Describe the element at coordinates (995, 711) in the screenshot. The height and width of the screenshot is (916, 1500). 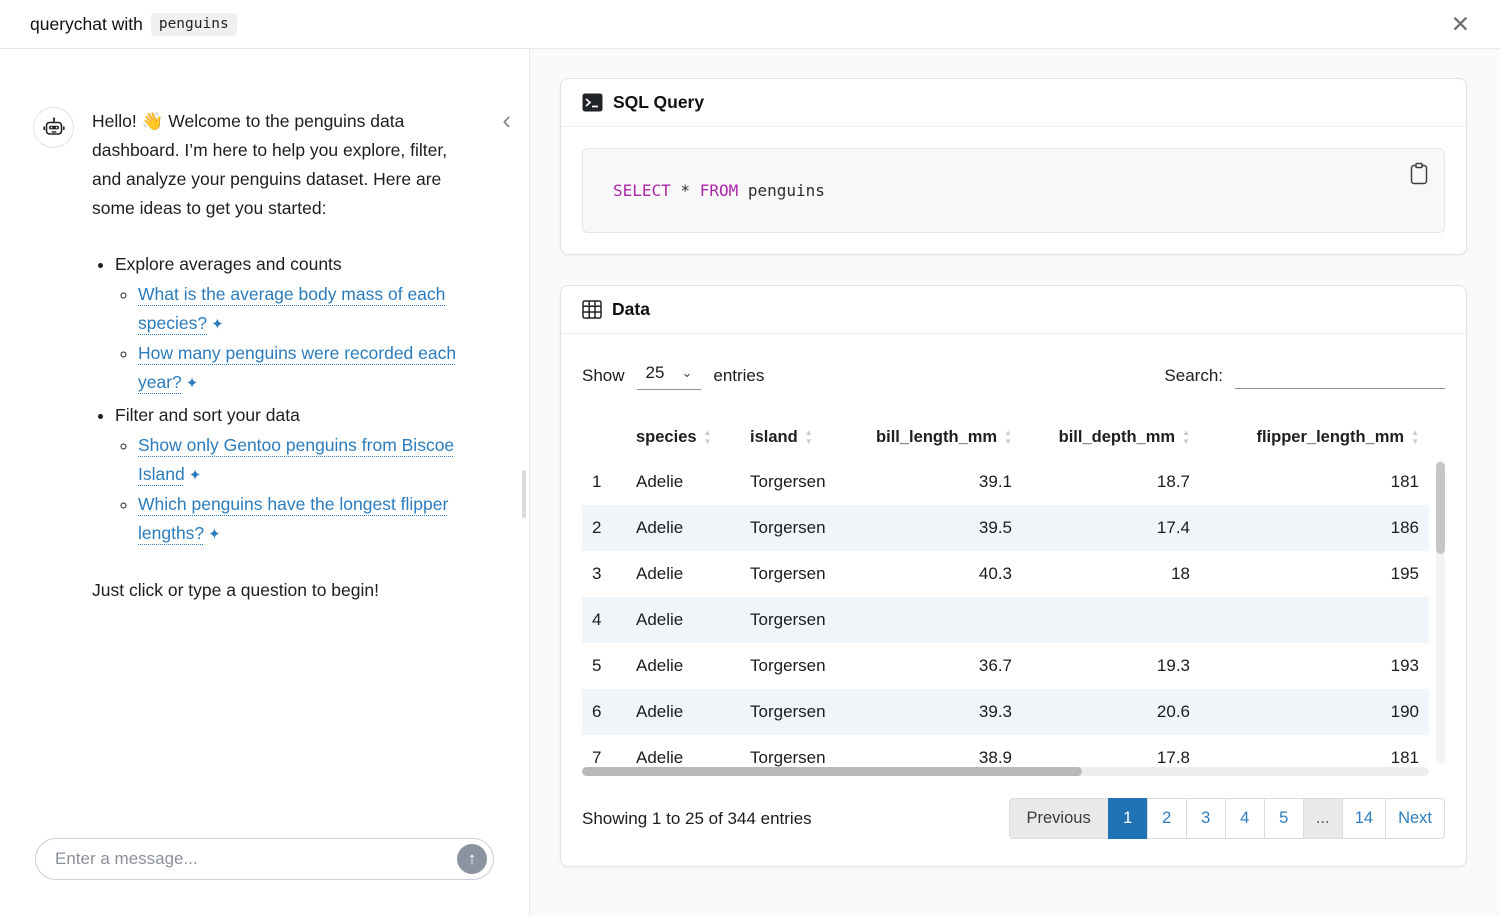
I see `table-cell: 39.3` at that location.